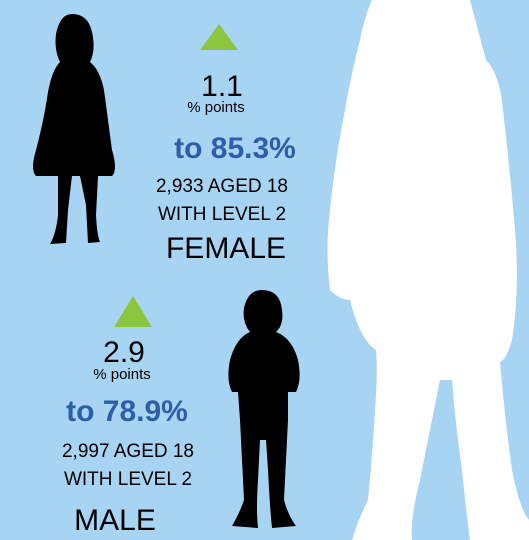 Image resolution: width=529 pixels, height=540 pixels. Describe the element at coordinates (226, 248) in the screenshot. I see `gender-label: FEMALE` at that location.